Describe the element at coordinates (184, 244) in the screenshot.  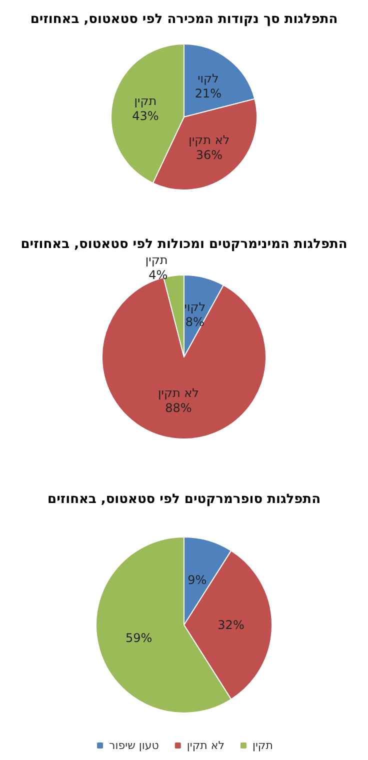
I see `chart-title: התפלגות המינימרקטים ומכולות לפי סטאטוס, באחוזים` at that location.